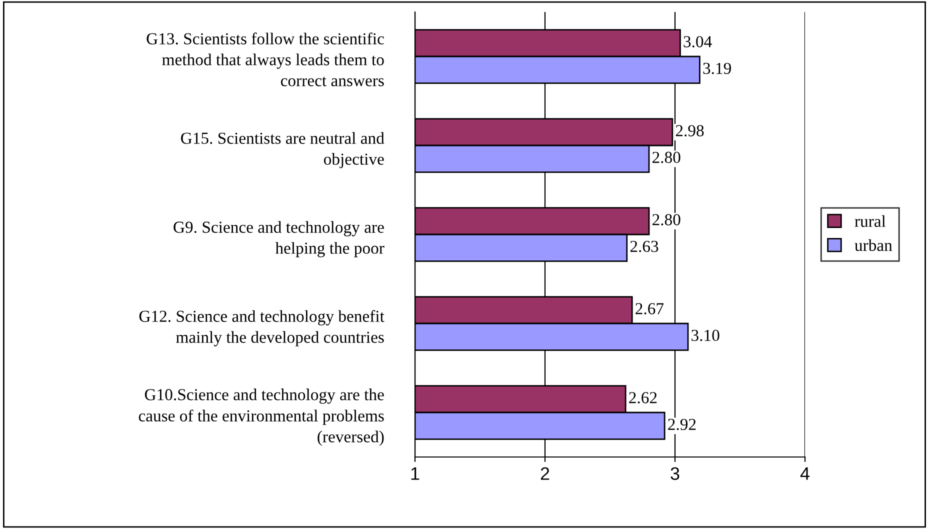  Describe the element at coordinates (675, 473) in the screenshot. I see `x-tick-label: 3` at that location.